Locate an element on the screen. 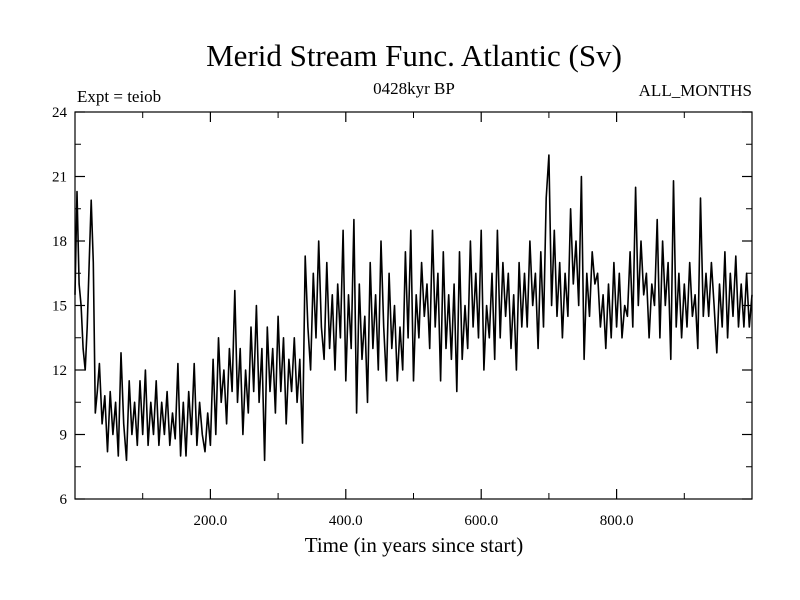  x-axis-label: Time (in years since start) is located at coordinates (414, 545).